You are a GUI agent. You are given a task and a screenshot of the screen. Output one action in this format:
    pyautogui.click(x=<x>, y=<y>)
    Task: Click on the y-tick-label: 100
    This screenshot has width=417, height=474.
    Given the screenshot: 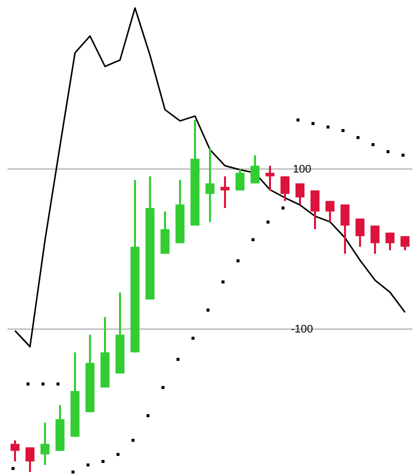 What is the action you would take?
    pyautogui.click(x=302, y=169)
    